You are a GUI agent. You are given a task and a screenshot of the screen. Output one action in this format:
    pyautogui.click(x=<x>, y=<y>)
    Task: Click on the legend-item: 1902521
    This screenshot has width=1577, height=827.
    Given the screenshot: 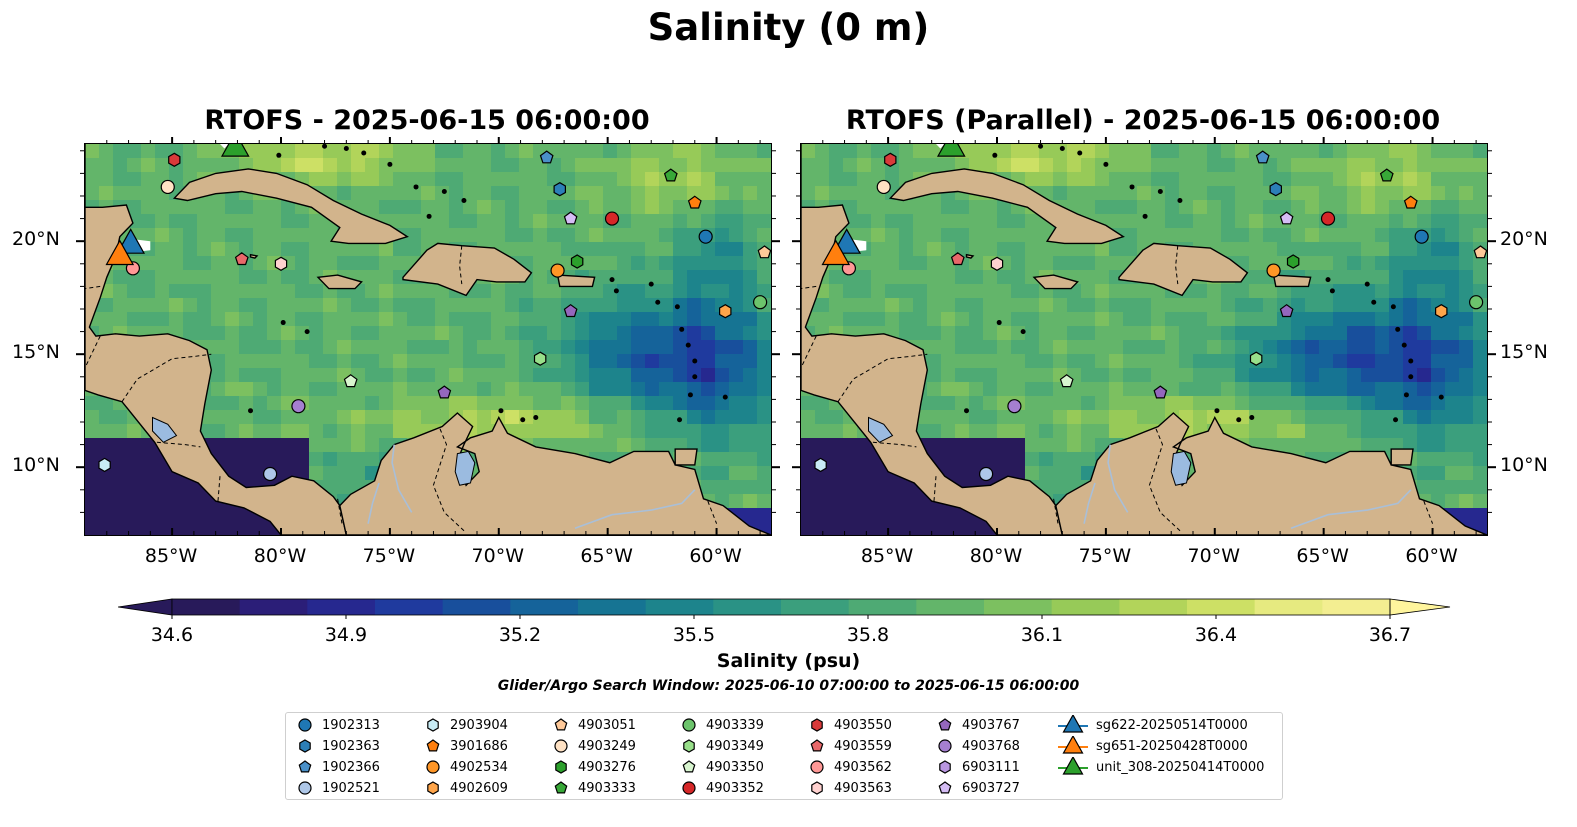 What is the action you would take?
    pyautogui.click(x=337, y=788)
    